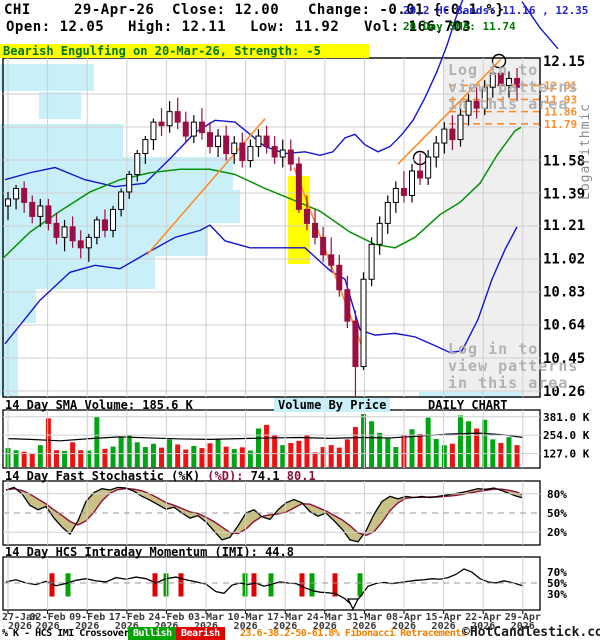 The height and width of the screenshot is (640, 600). Describe the element at coordinates (522, 622) in the screenshot. I see `date-label-29-Apr: 29-Apr 2026` at that location.